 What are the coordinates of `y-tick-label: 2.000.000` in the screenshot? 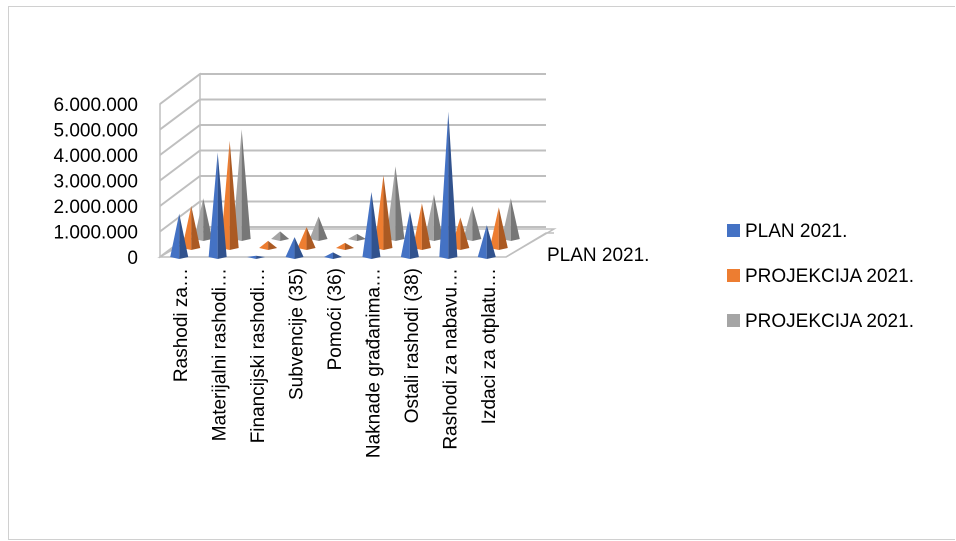 It's located at (95, 207).